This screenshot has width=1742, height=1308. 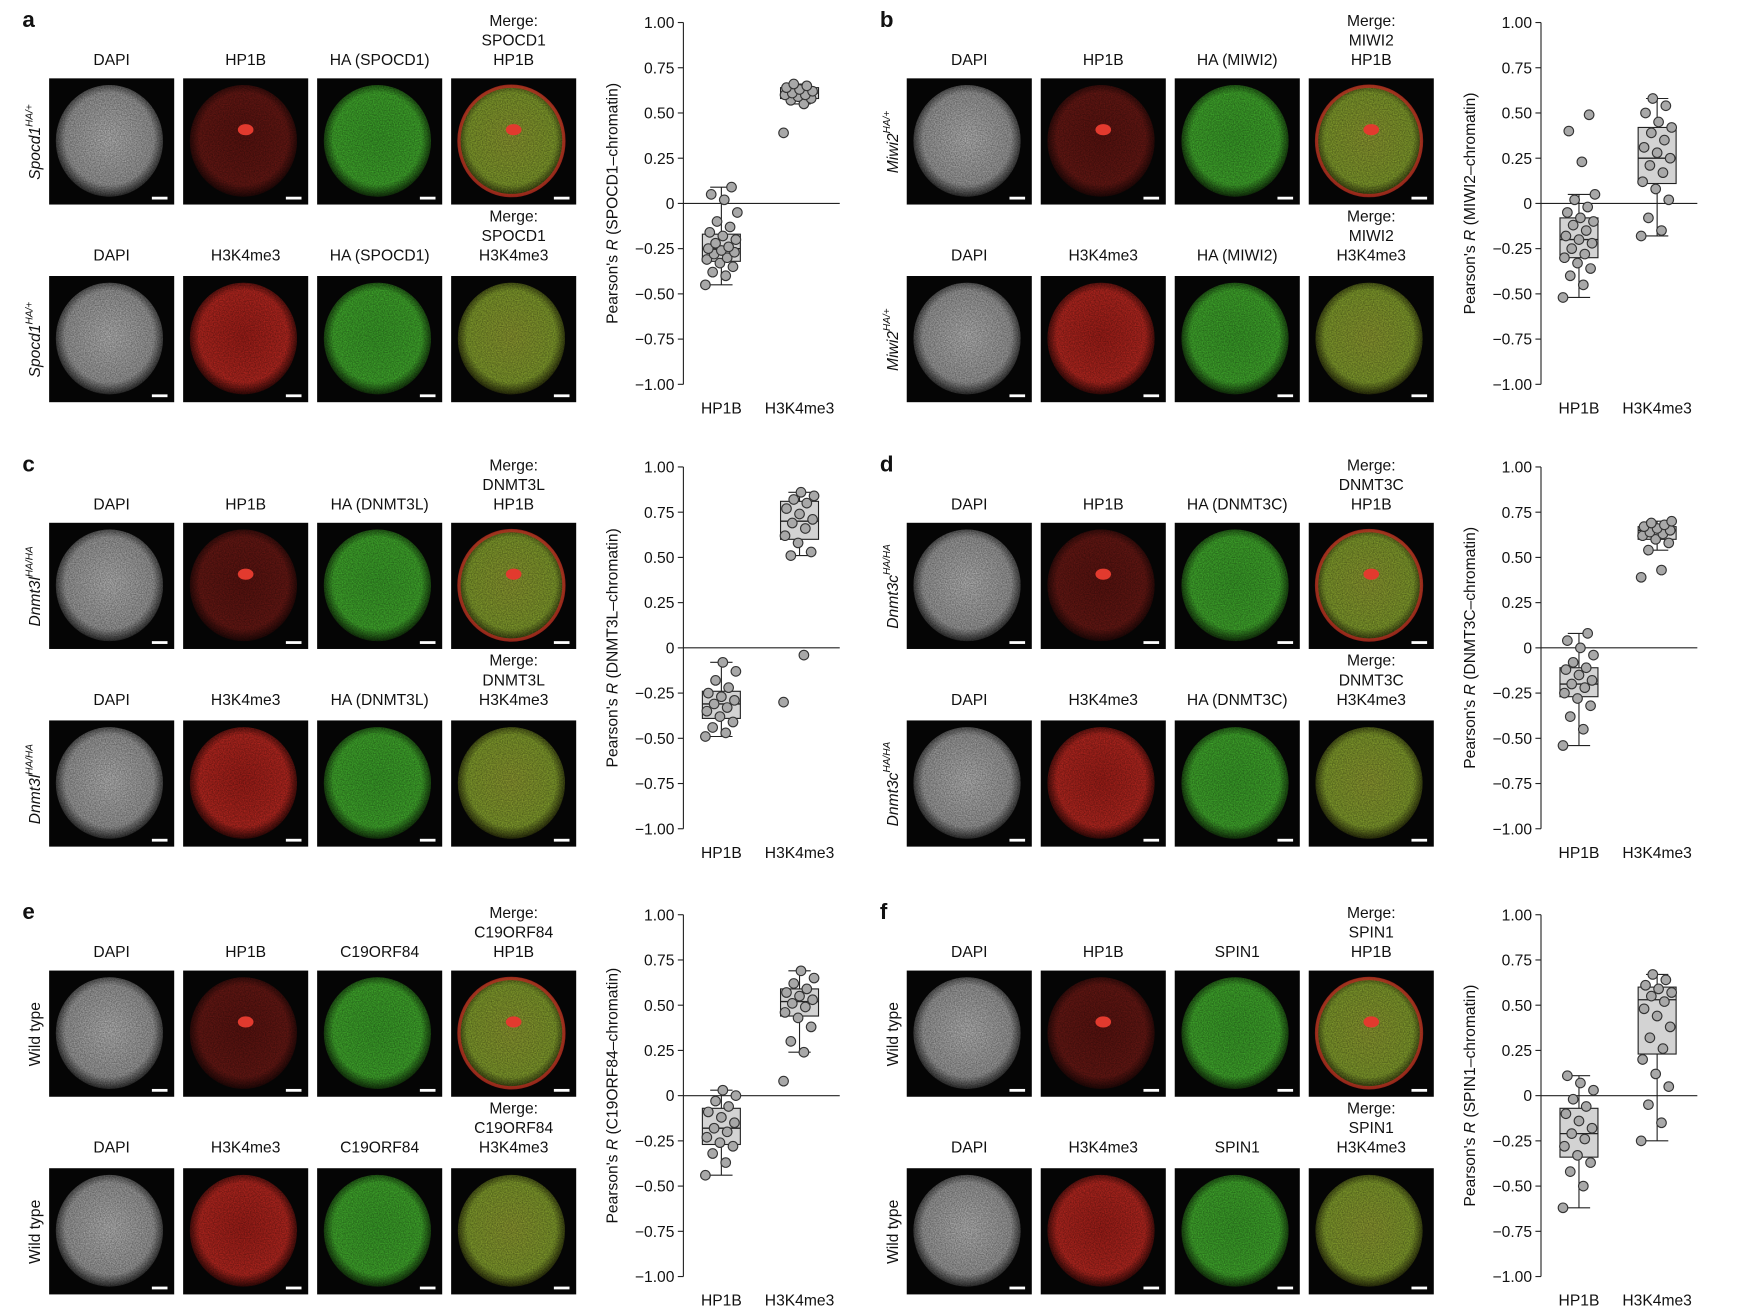 What do you see at coordinates (1513, 1141) in the screenshot?
I see `y-tick-label: −0.25` at bounding box center [1513, 1141].